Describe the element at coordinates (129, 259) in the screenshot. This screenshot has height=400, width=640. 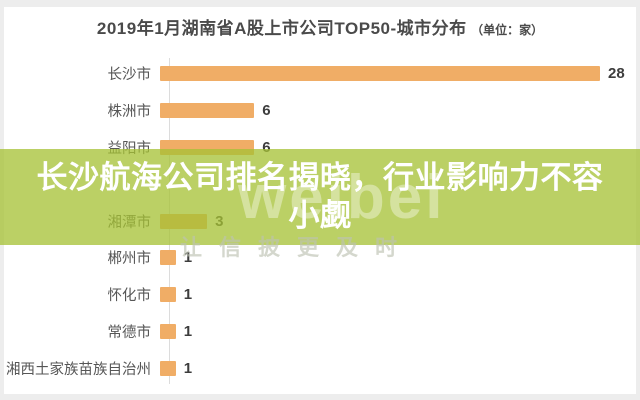
I see `category-label: 郴州市` at that location.